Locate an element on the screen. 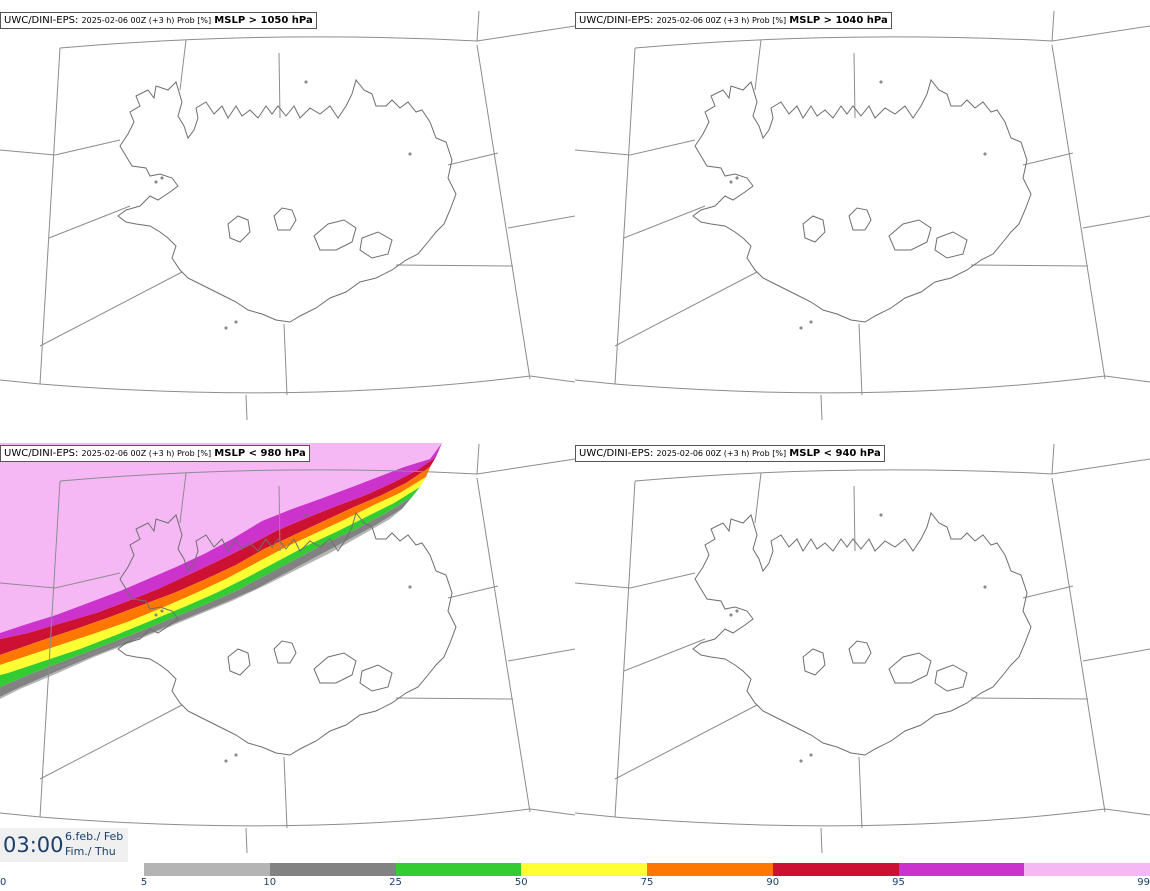  colorbar-tick-label: 75 is located at coordinates (647, 882).